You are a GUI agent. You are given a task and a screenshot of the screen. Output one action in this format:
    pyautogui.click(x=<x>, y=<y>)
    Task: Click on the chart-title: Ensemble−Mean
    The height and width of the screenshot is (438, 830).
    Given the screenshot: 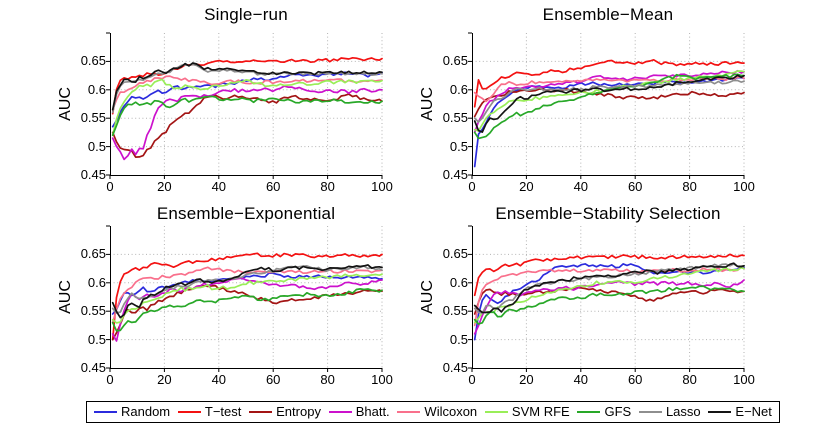 What is the action you would take?
    pyautogui.click(x=608, y=14)
    